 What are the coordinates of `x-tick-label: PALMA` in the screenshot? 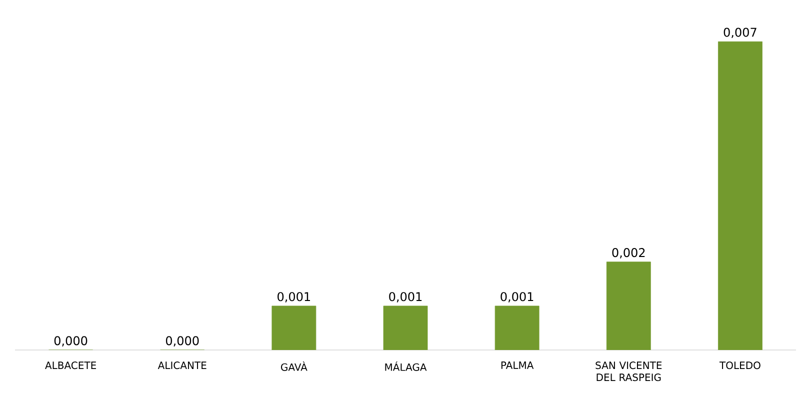 It's located at (517, 365).